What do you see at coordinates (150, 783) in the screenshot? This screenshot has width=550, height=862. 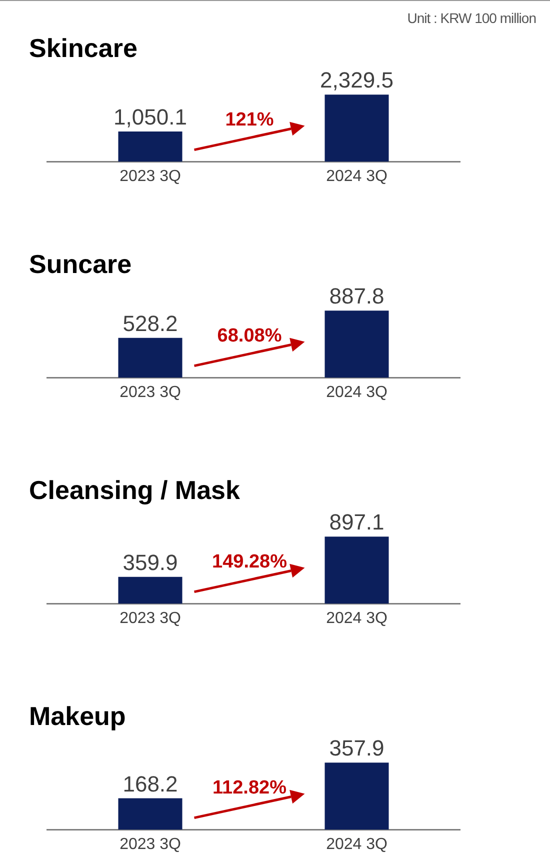 I see `data-label: 168.2` at bounding box center [150, 783].